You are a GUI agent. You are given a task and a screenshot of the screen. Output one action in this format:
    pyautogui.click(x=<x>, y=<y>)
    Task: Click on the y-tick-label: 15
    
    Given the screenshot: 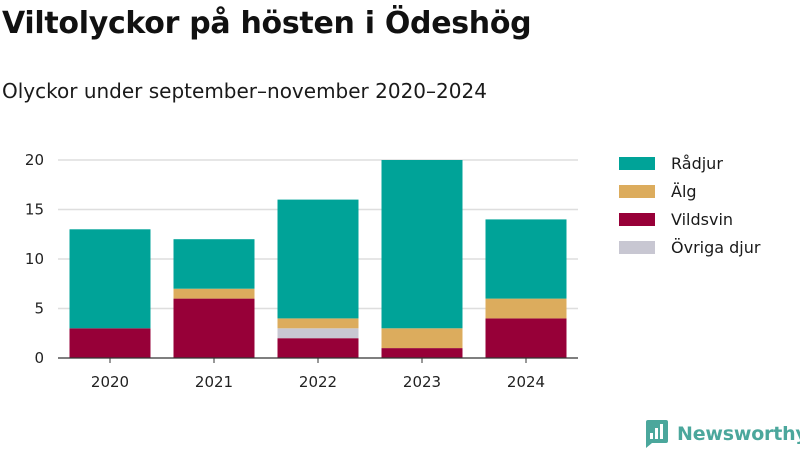 What is the action you would take?
    pyautogui.click(x=34, y=210)
    